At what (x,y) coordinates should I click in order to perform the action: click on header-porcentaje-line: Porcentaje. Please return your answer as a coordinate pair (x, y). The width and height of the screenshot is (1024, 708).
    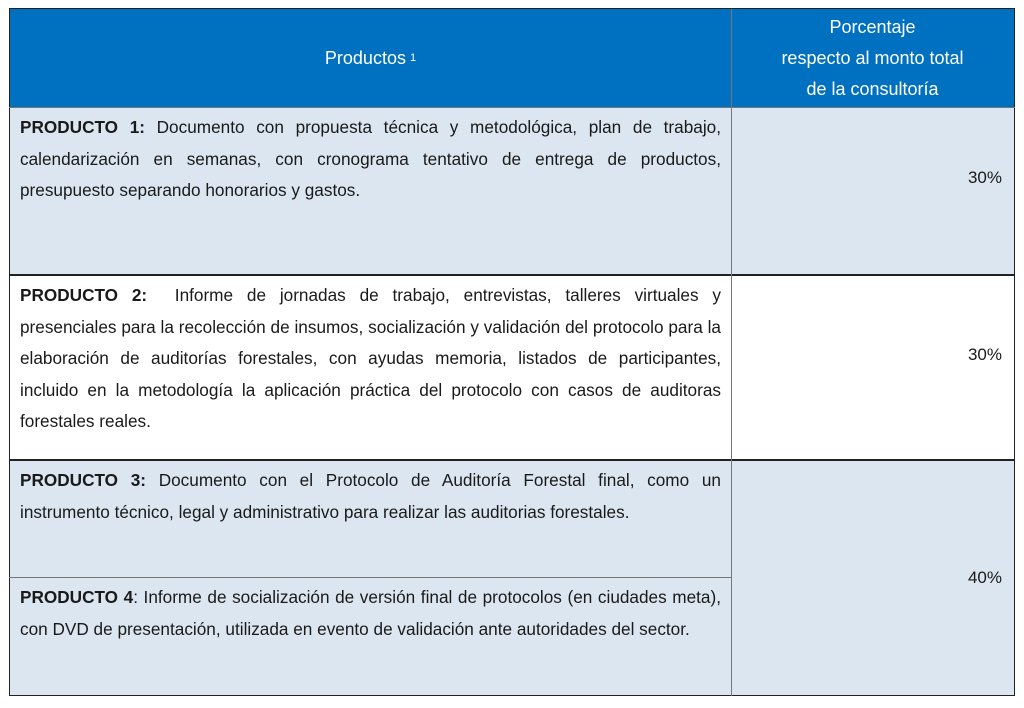
    Looking at the image, I should click on (872, 27).